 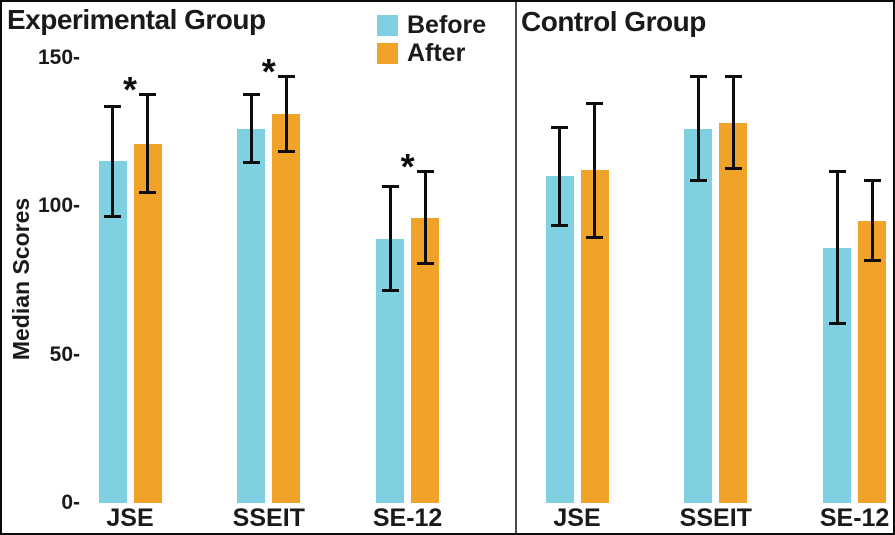 What do you see at coordinates (516, 267) in the screenshot?
I see `panel-divider-line` at bounding box center [516, 267].